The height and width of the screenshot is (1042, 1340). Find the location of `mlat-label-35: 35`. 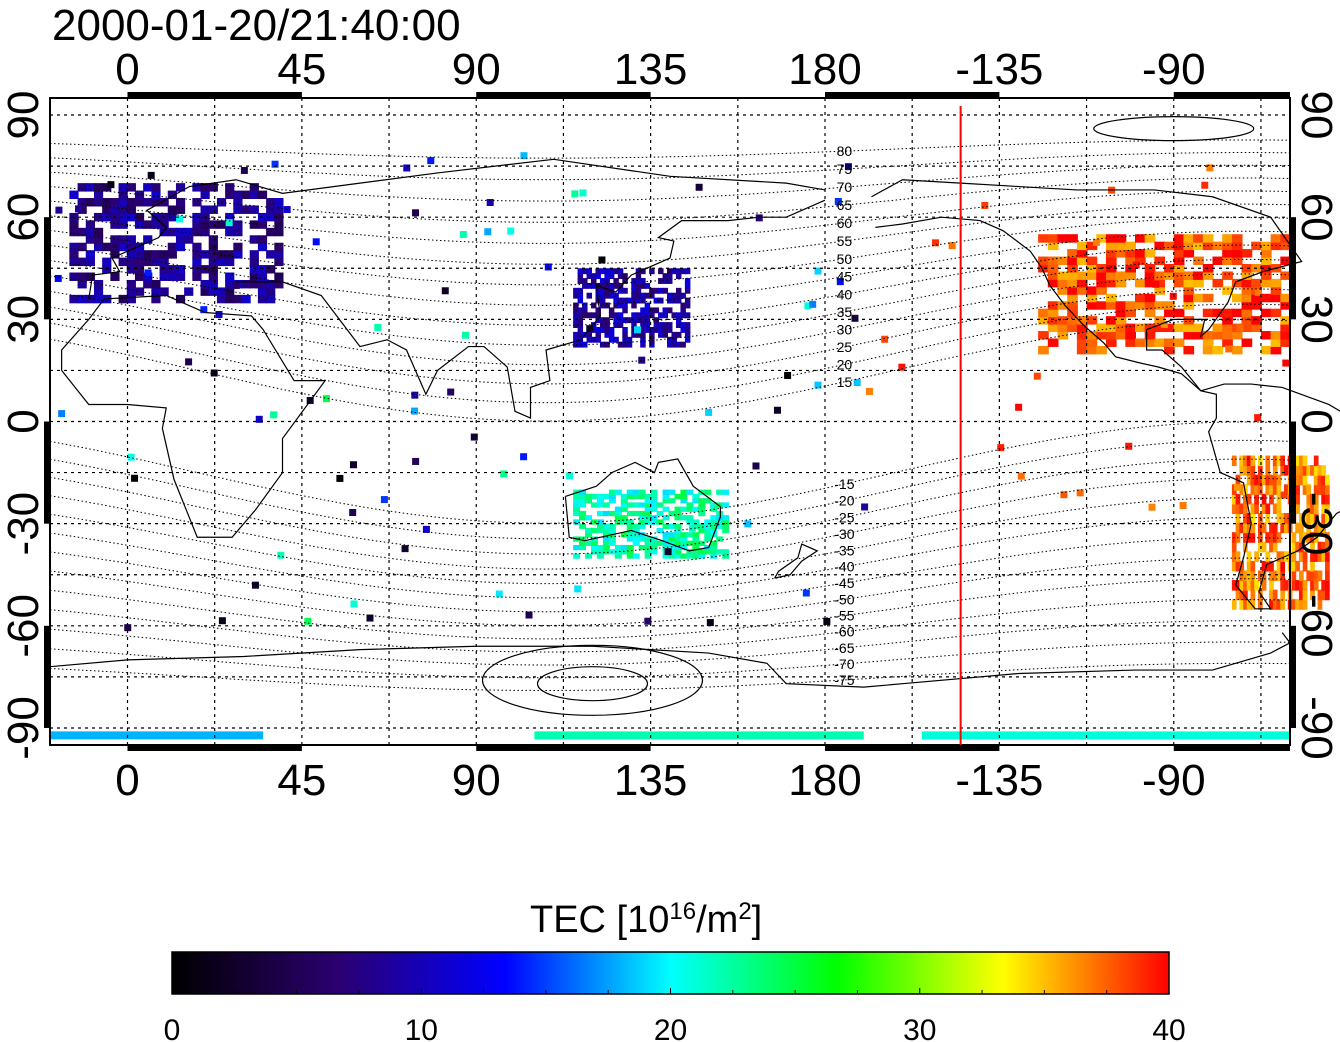

mlat-label-35: 35 is located at coordinates (845, 312).